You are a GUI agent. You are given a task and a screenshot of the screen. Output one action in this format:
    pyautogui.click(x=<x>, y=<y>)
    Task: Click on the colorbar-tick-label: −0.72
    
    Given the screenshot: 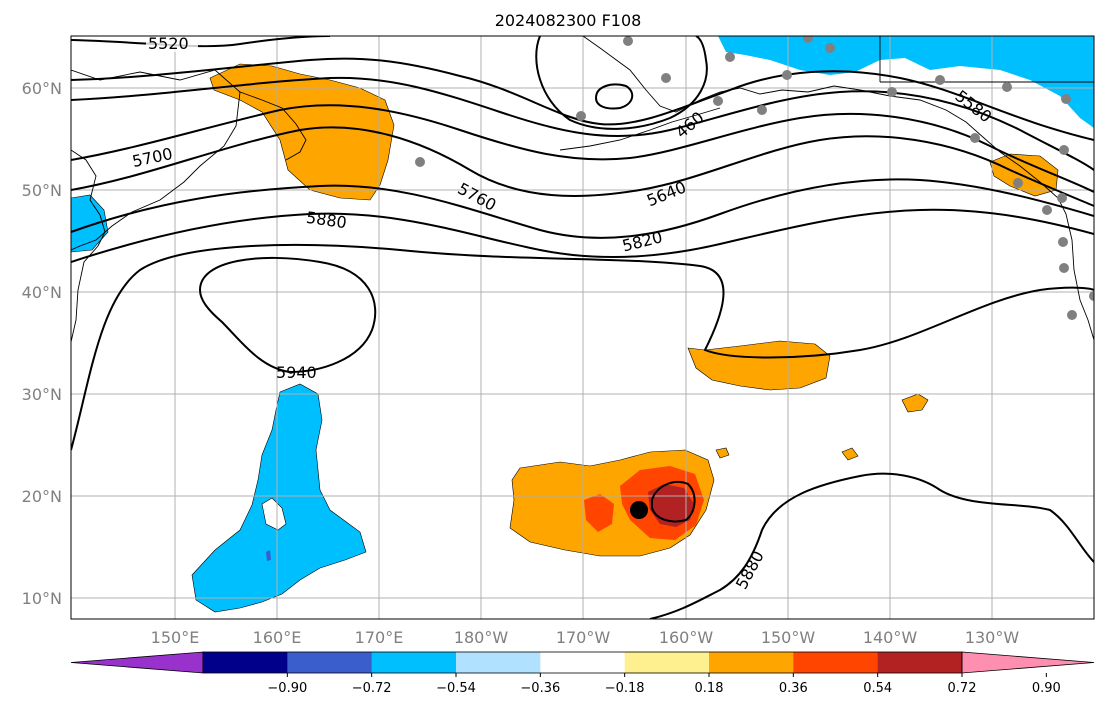 What is the action you would take?
    pyautogui.click(x=372, y=688)
    